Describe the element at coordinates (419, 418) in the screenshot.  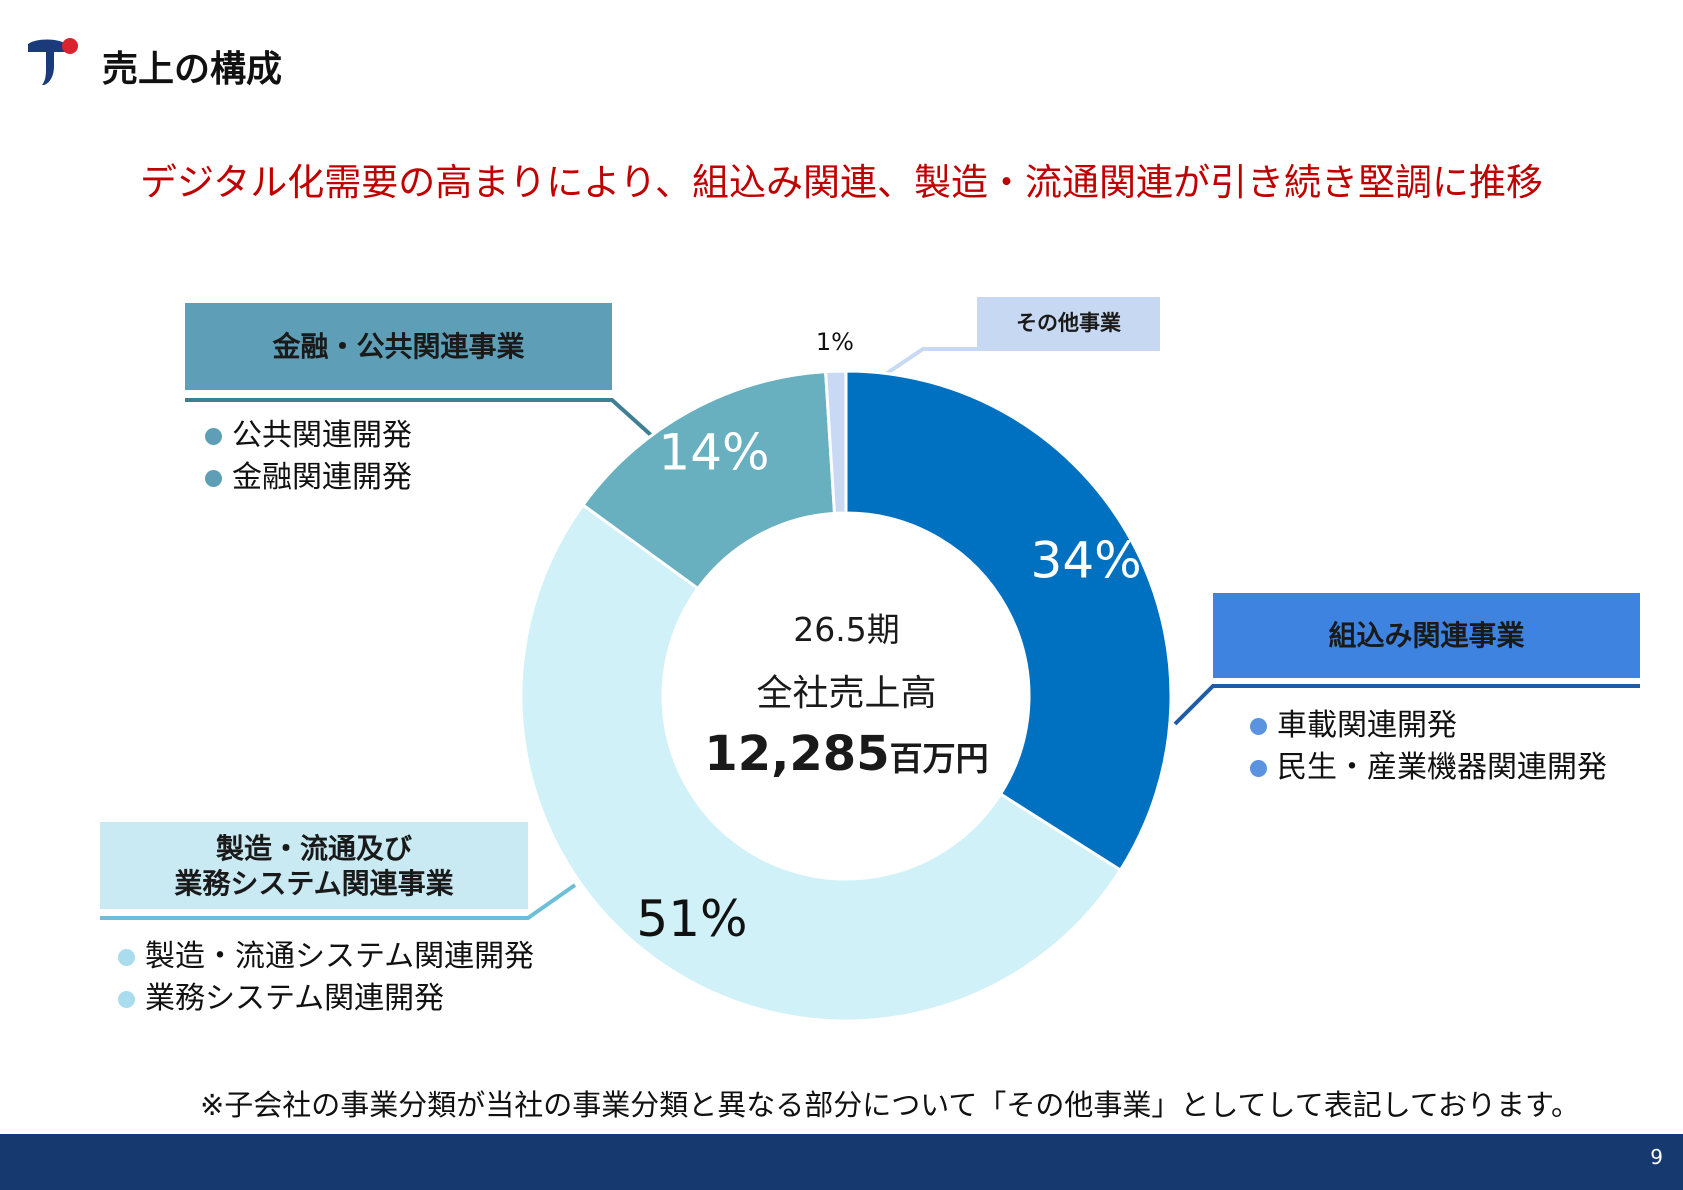
I see `leader-line-finance` at that location.